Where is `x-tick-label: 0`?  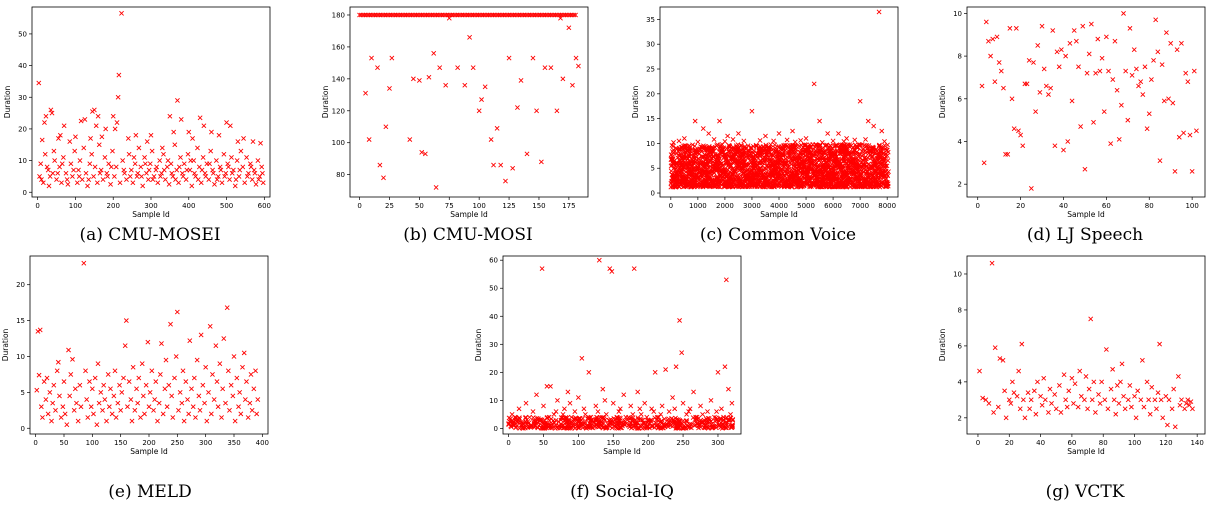
x-tick-label: 0 is located at coordinates (508, 443).